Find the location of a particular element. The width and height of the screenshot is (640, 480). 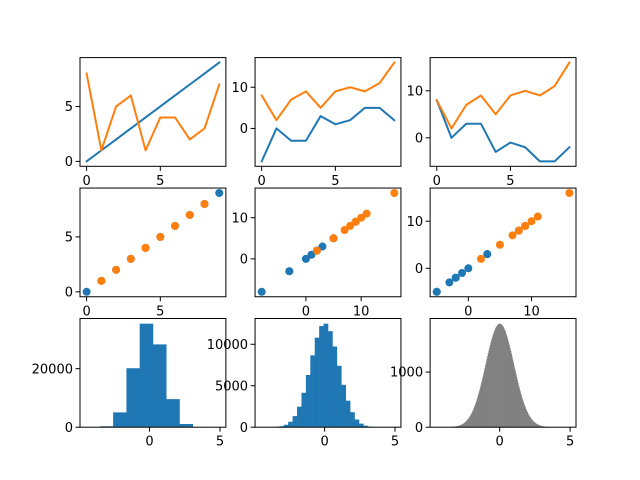

subplot-7: 0 5 0 20000 is located at coordinates (129, 383).